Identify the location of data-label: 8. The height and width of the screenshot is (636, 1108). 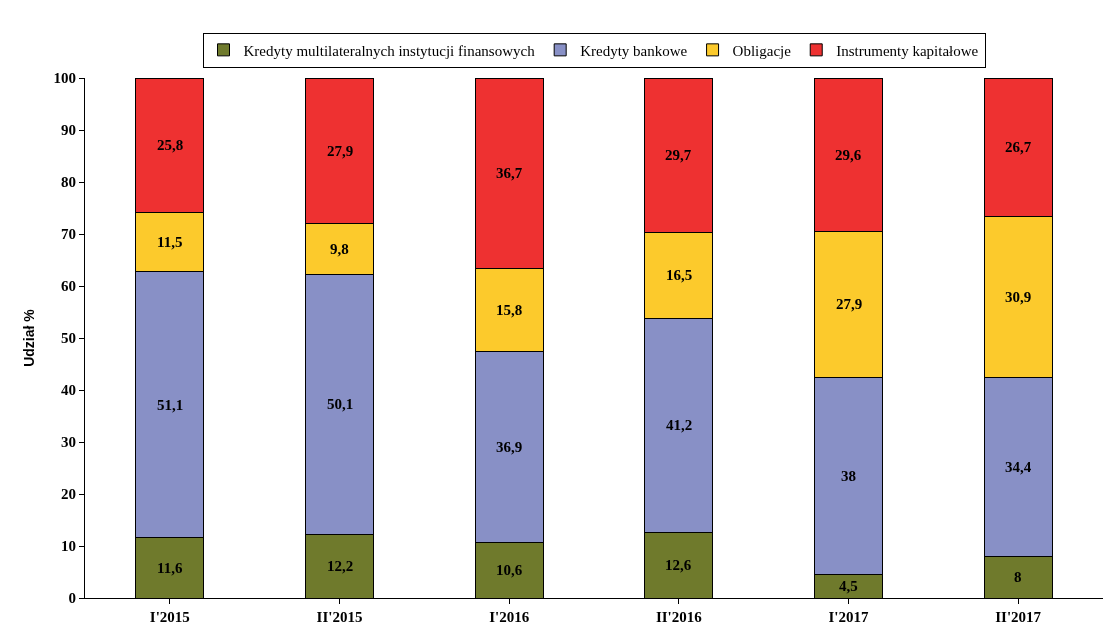
(1018, 577).